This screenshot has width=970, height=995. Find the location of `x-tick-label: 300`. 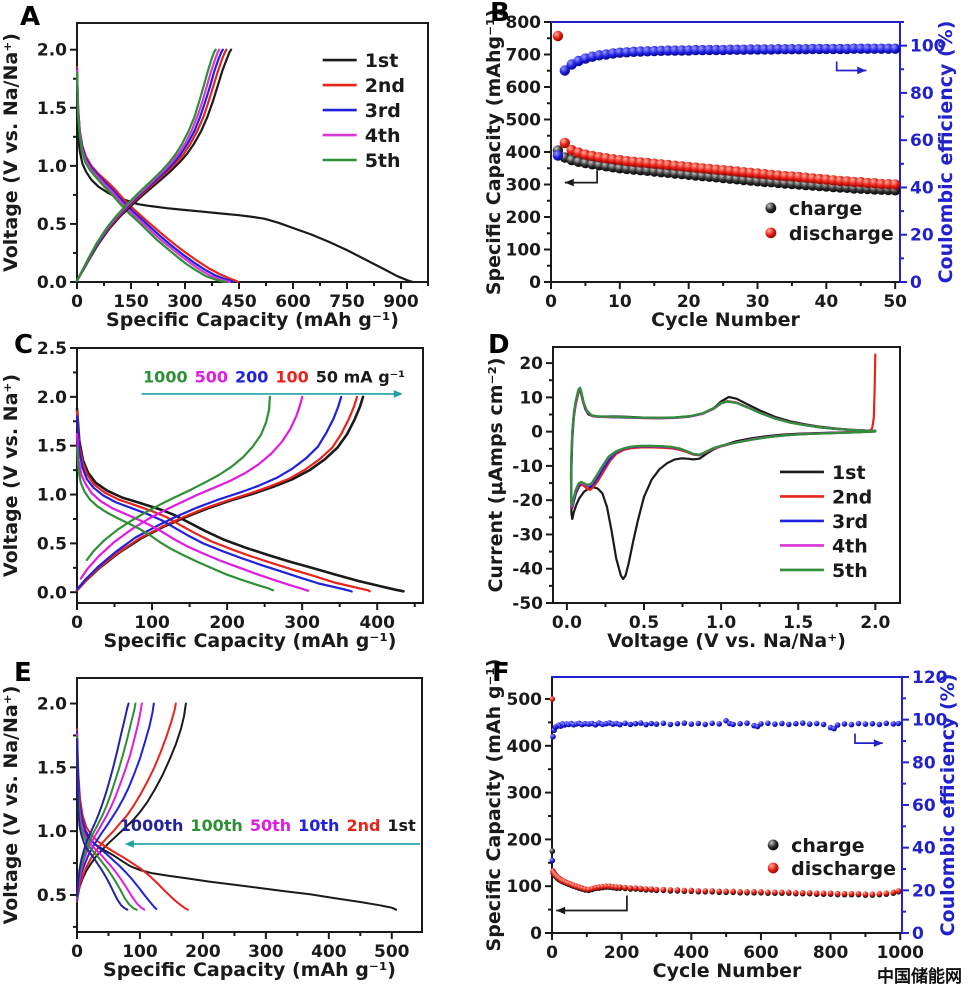

x-tick-label: 300 is located at coordinates (266, 952).